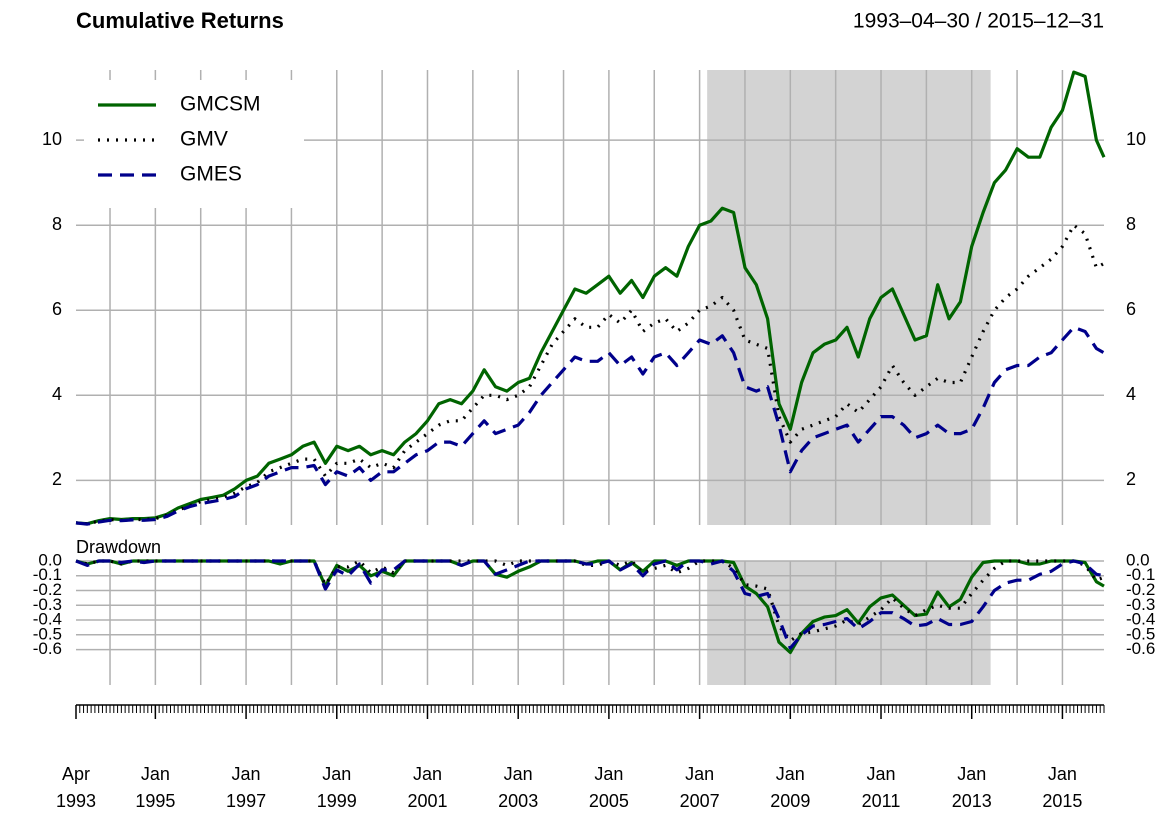  What do you see at coordinates (790, 787) in the screenshot?
I see `x-tick-label: Jan 2009` at bounding box center [790, 787].